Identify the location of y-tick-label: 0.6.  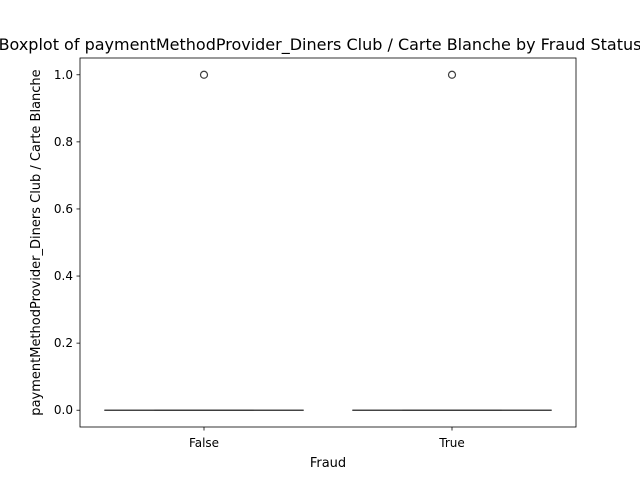
(63, 209).